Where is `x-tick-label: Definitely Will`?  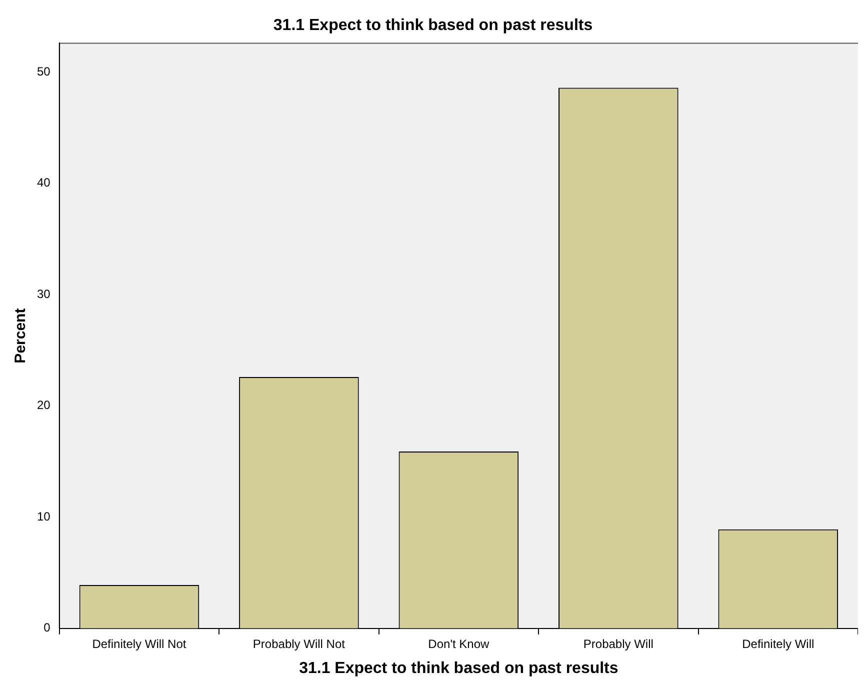 x-tick-label: Definitely Will is located at coordinates (778, 643).